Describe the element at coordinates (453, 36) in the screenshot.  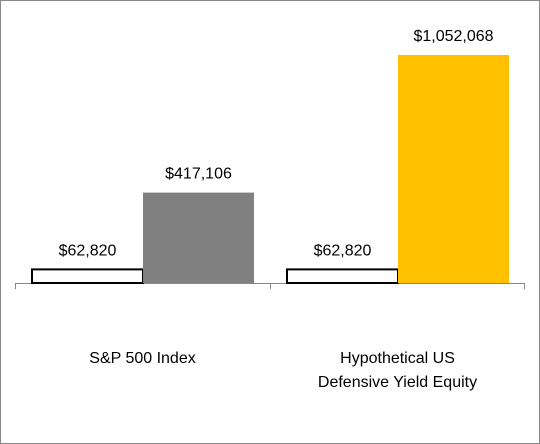
I see `value-label: $1,052,068` at that location.